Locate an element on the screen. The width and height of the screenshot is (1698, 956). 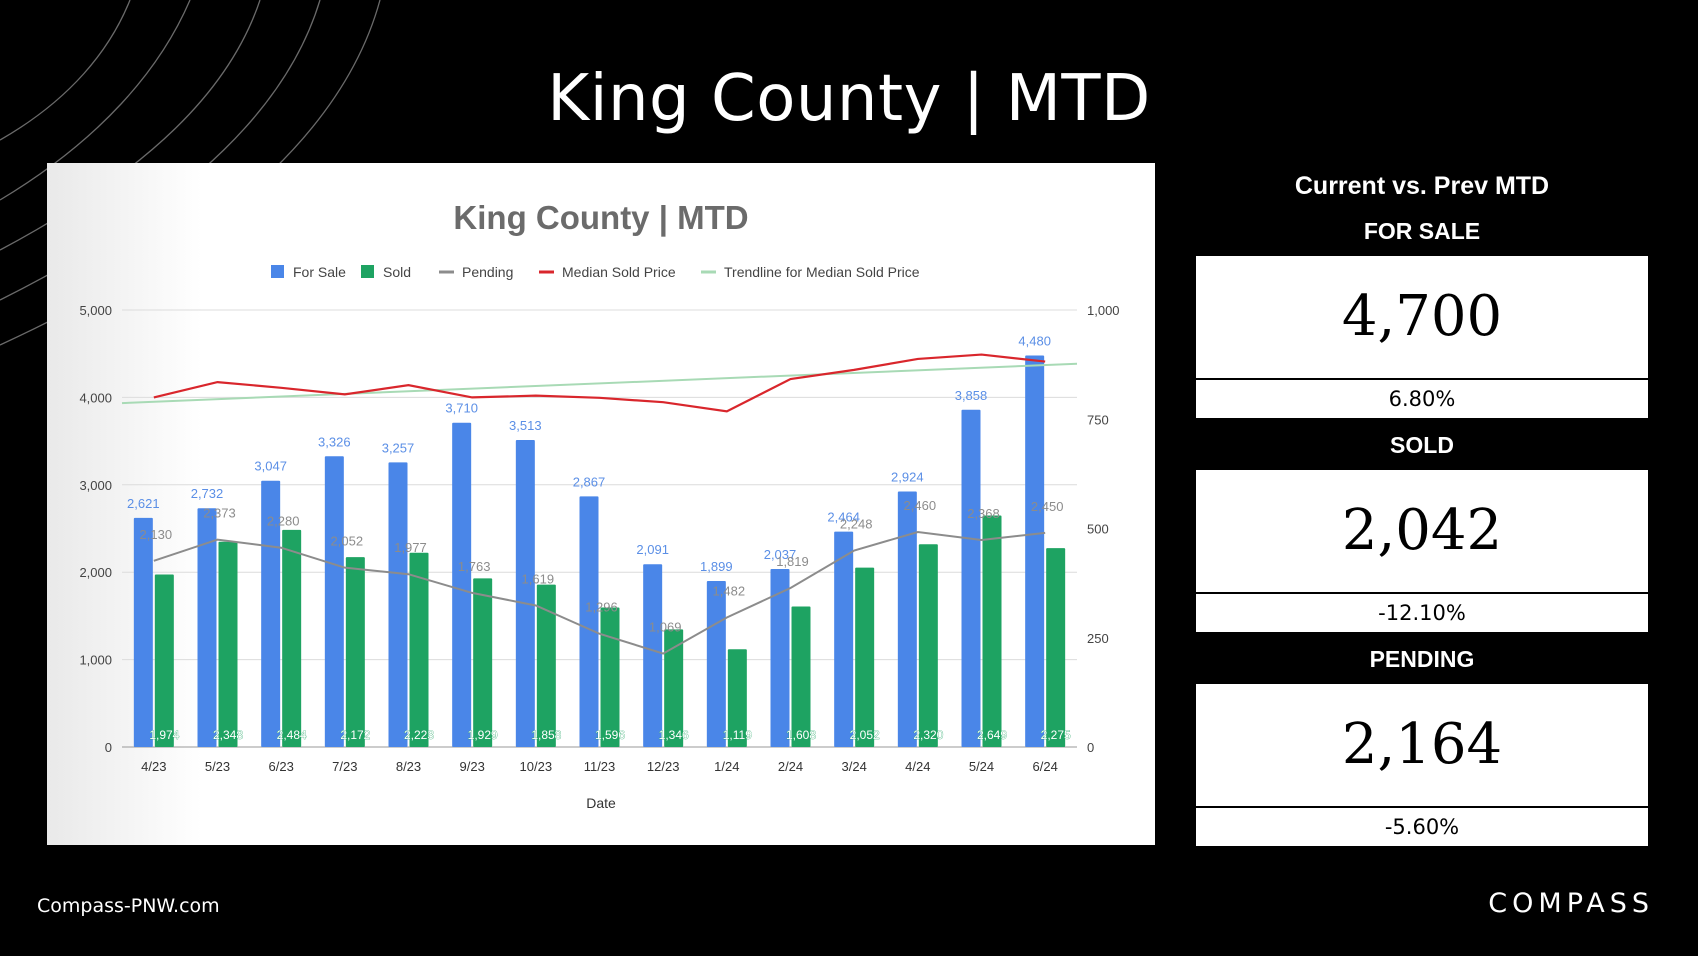
x-tick-label: 4/24 is located at coordinates (917, 766).